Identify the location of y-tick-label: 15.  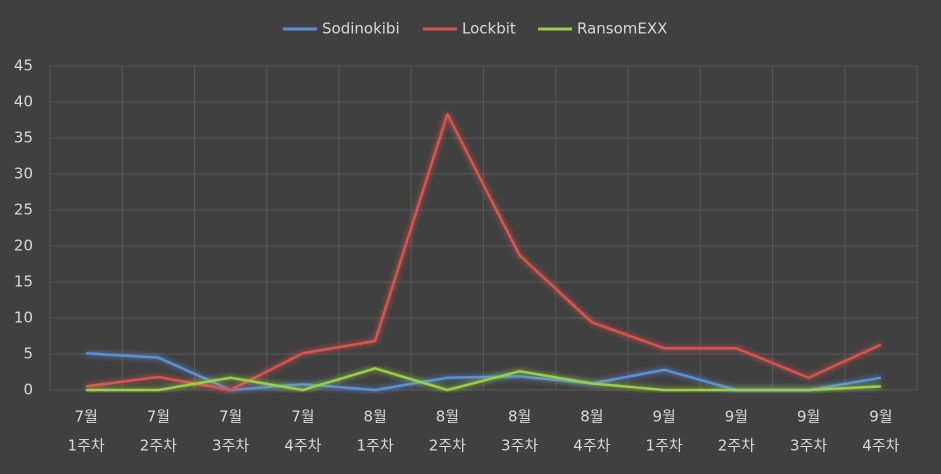
(23, 282).